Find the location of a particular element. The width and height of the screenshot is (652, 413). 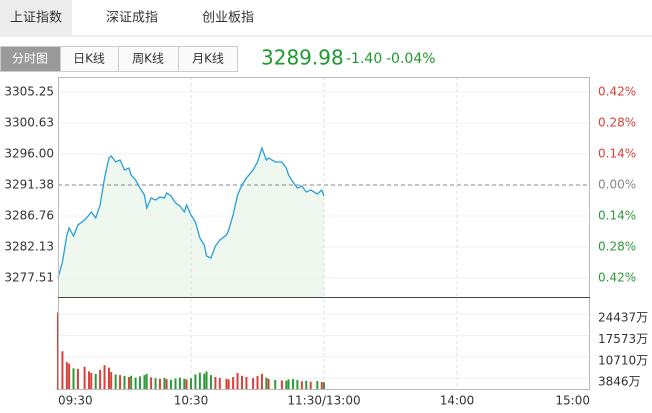

x-tick-label: 10:30 is located at coordinates (191, 401).